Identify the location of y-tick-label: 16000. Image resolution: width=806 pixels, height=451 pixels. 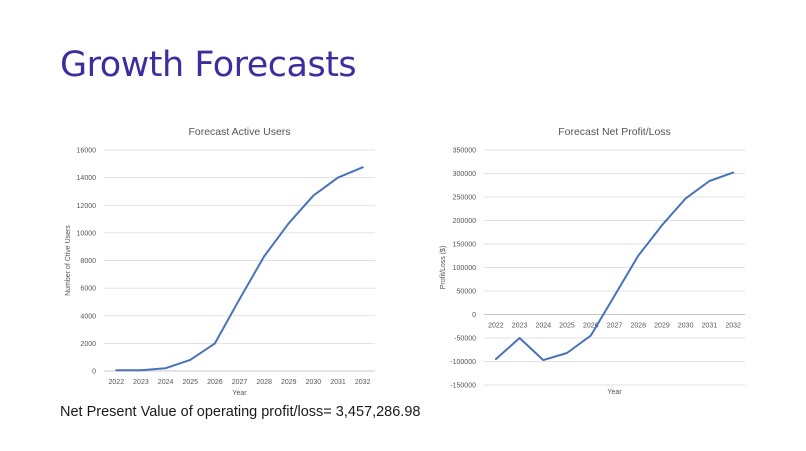
(87, 151).